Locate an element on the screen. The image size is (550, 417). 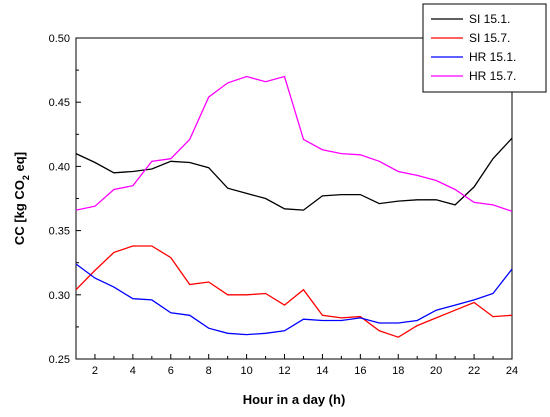
y-axis-title-subscript: 2 is located at coordinates (26, 177).